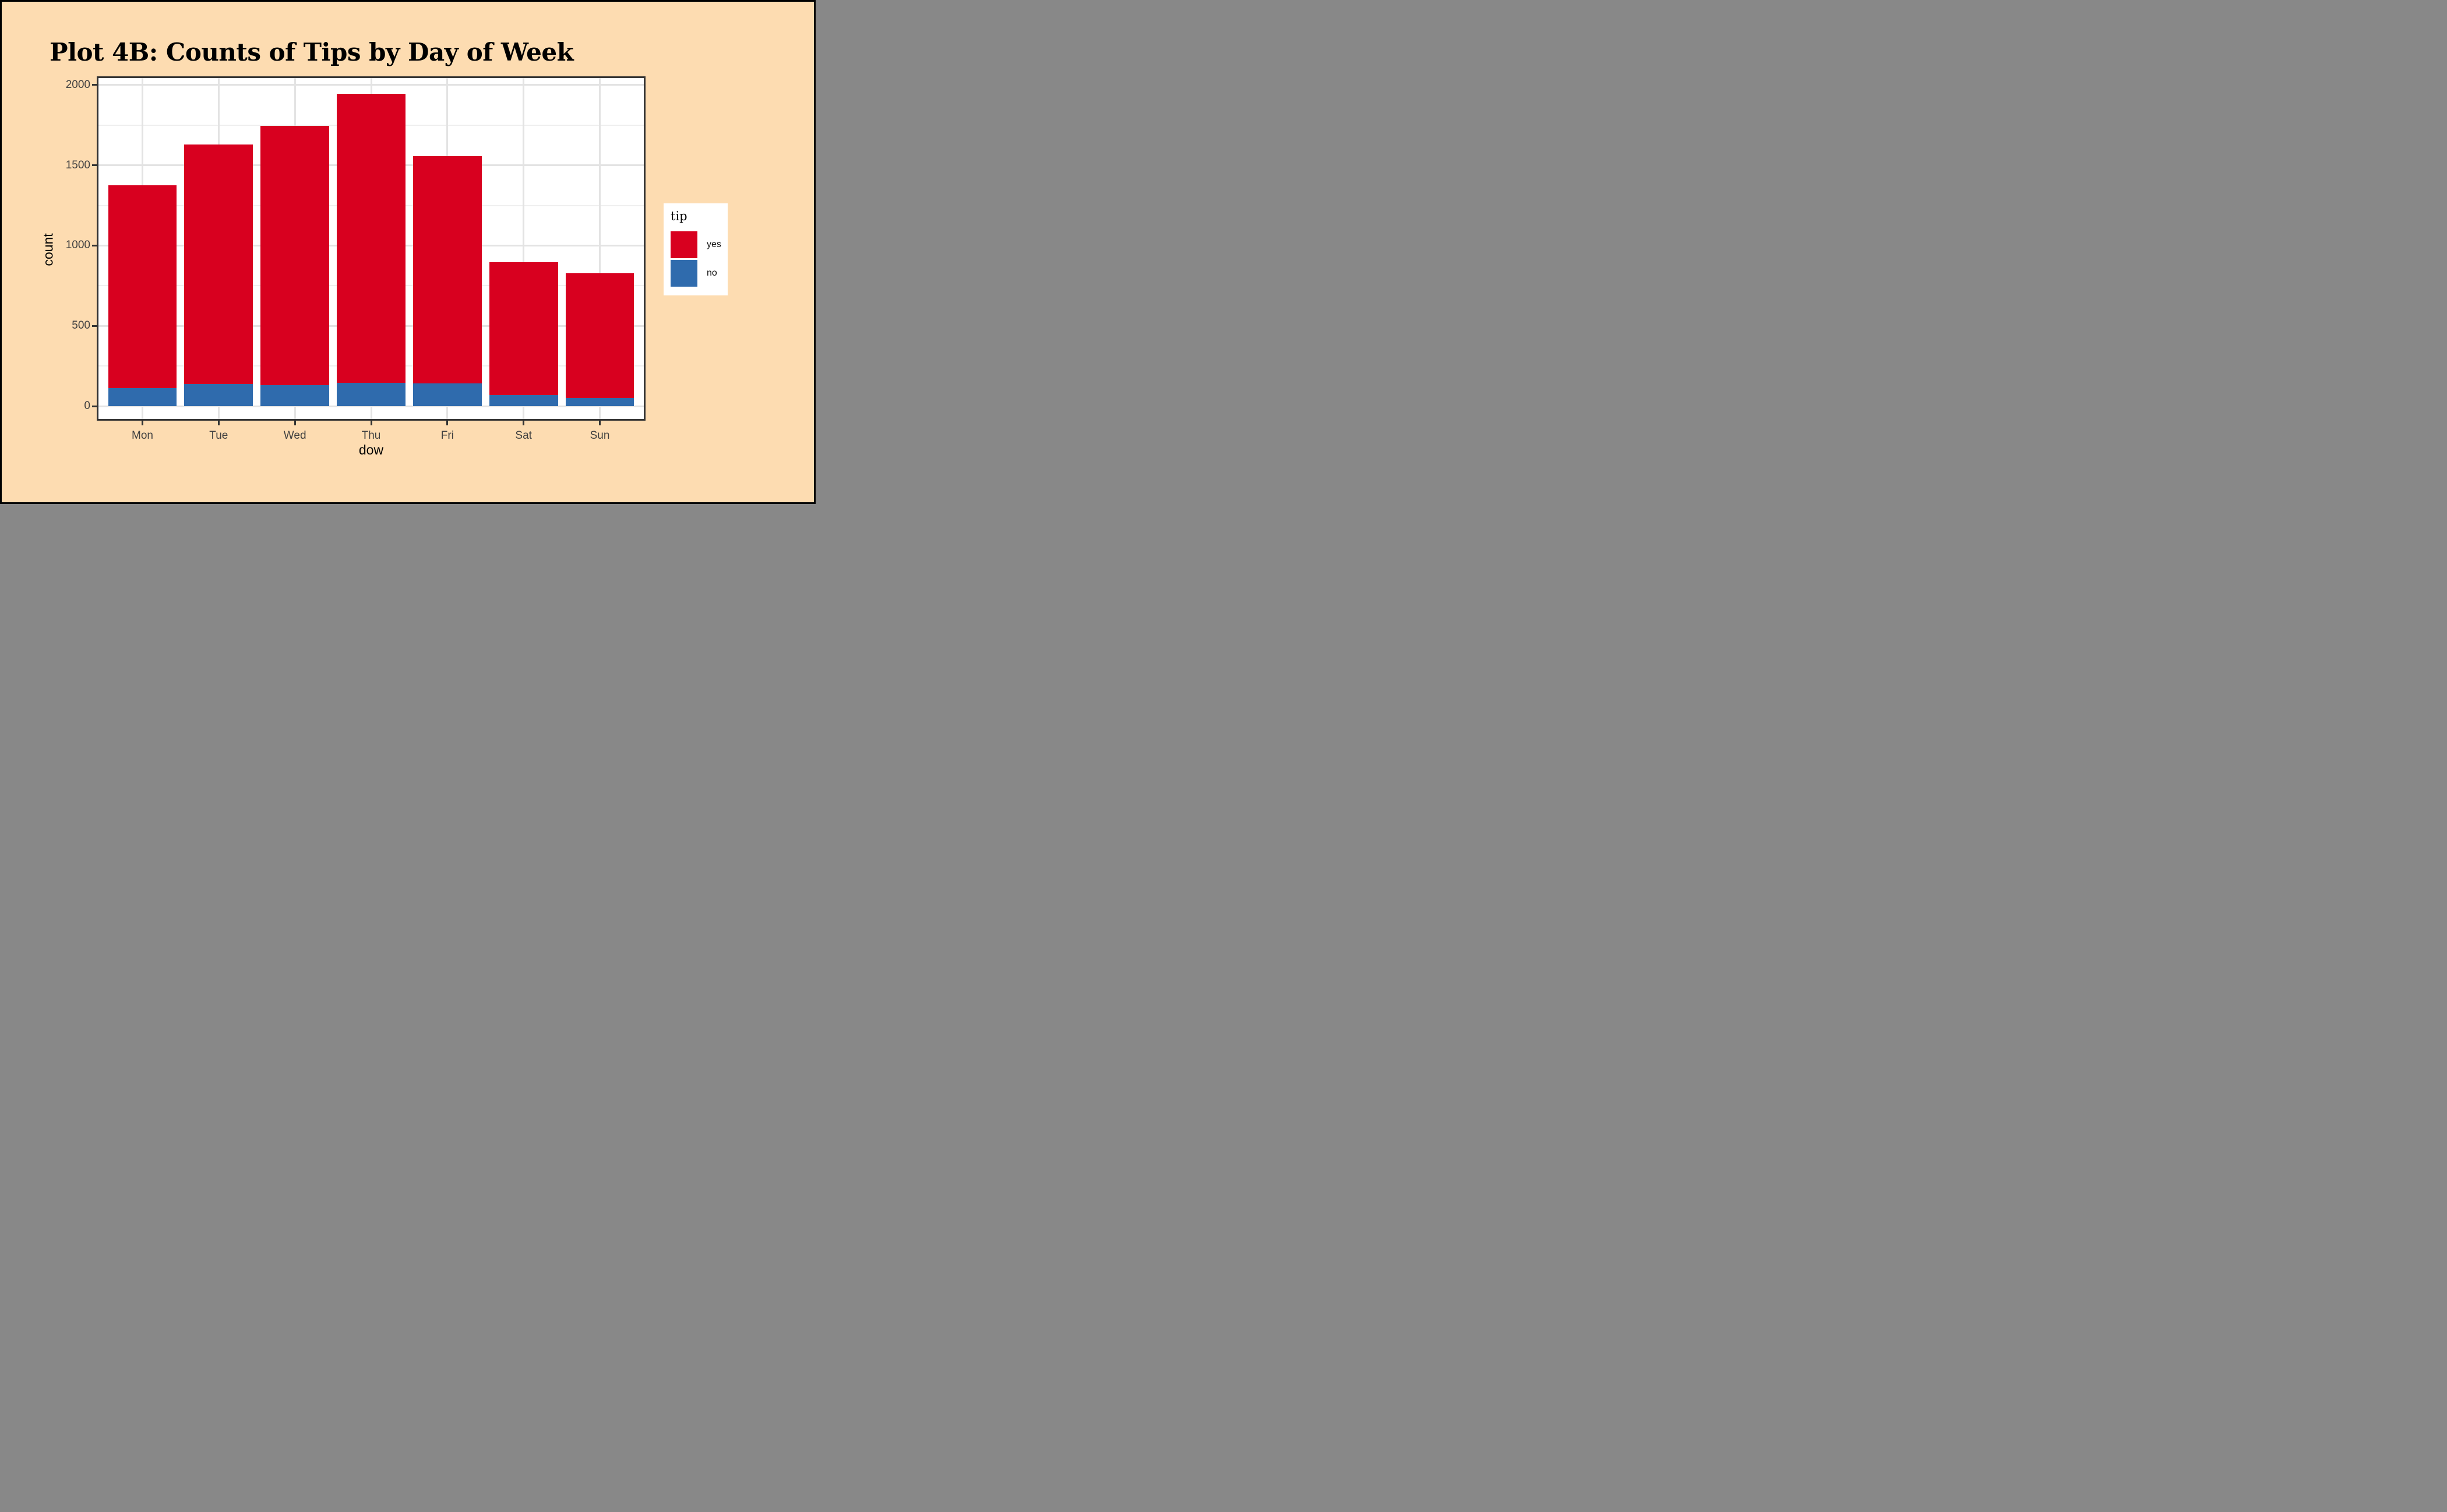 The width and height of the screenshot is (2447, 1512). I want to click on x-tick-label-sat: Sat, so click(523, 435).